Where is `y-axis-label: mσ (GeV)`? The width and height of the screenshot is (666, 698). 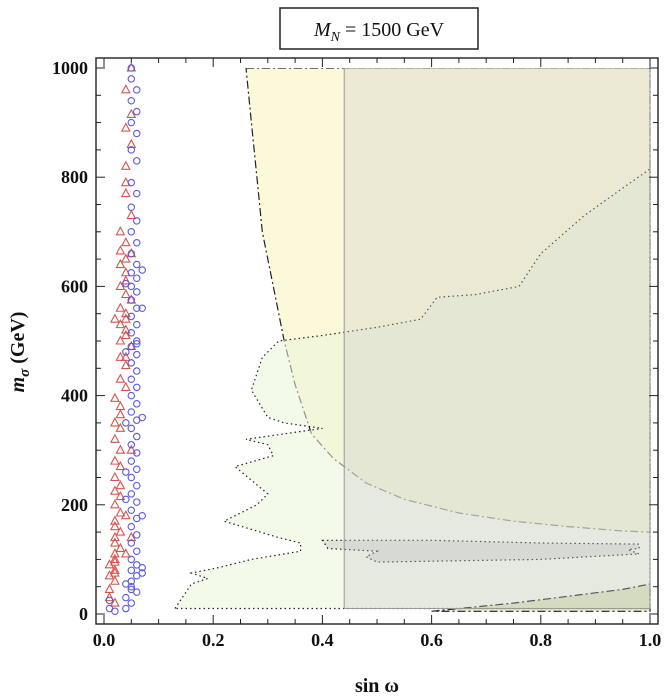
y-axis-label: mσ (GeV) is located at coordinates (20, 352).